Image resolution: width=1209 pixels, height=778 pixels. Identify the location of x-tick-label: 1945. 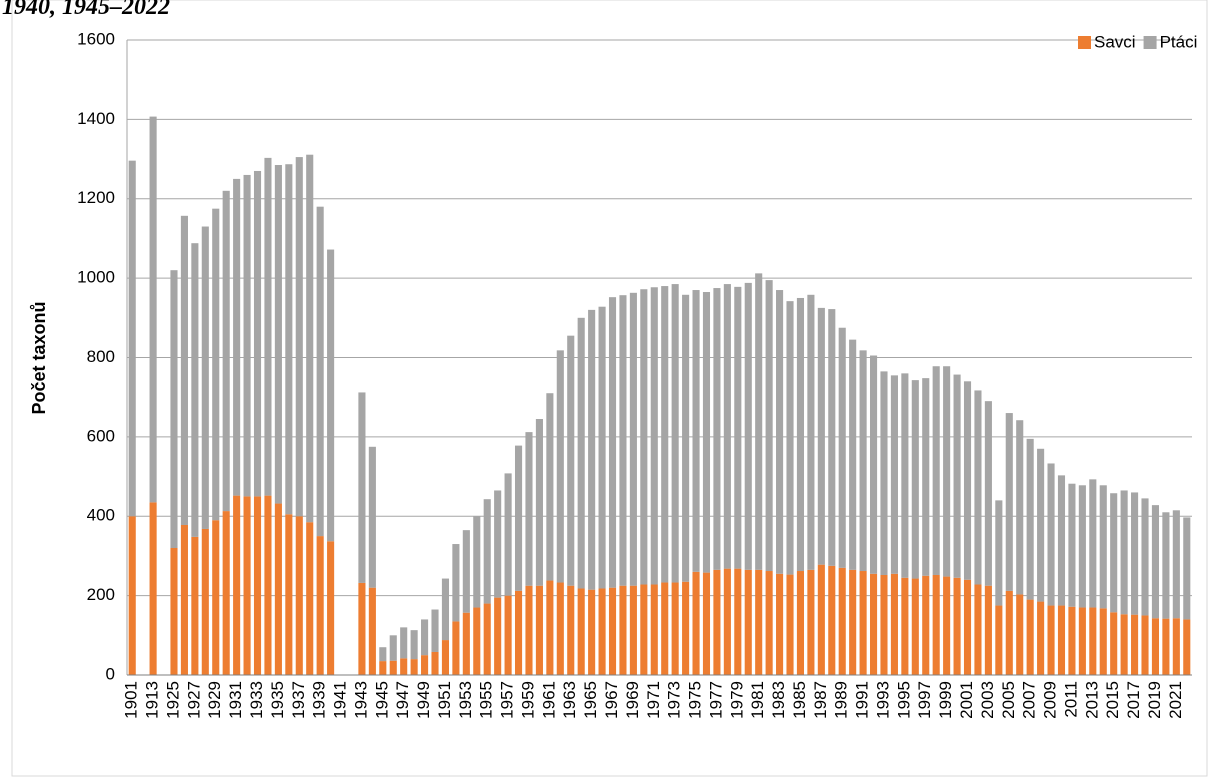
(381, 700).